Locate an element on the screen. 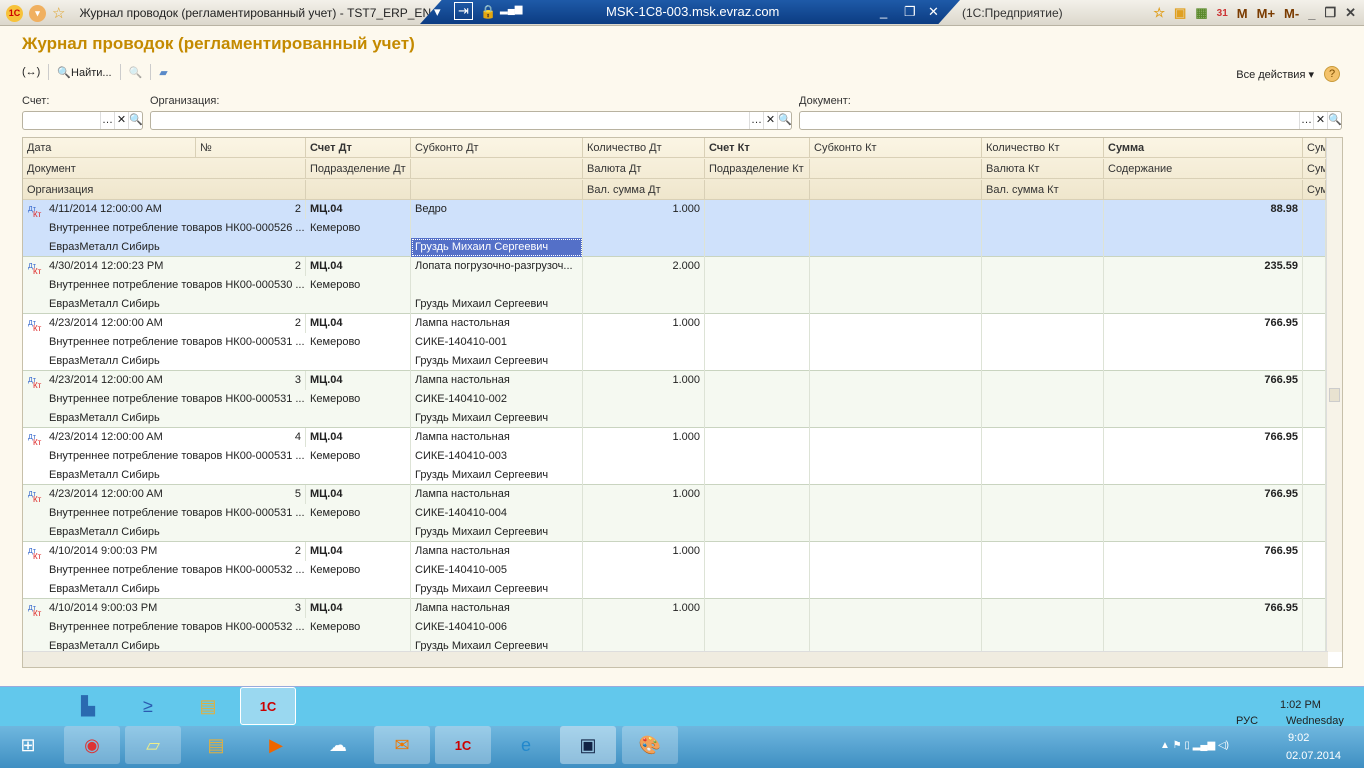 Image resolution: width=1364 pixels, height=768 pixels. cell-sub2: СИКЕ-140410-004 is located at coordinates (497, 513).